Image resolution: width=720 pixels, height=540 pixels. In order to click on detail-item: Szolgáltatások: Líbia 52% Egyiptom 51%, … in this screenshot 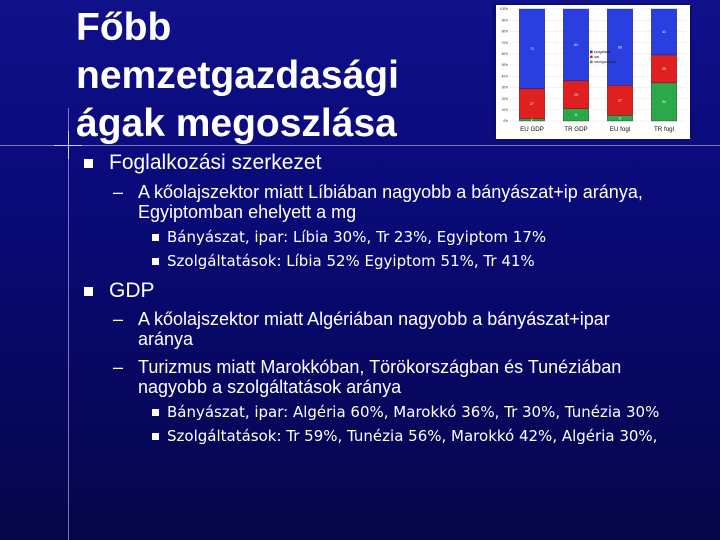, I will do `click(343, 261)`.